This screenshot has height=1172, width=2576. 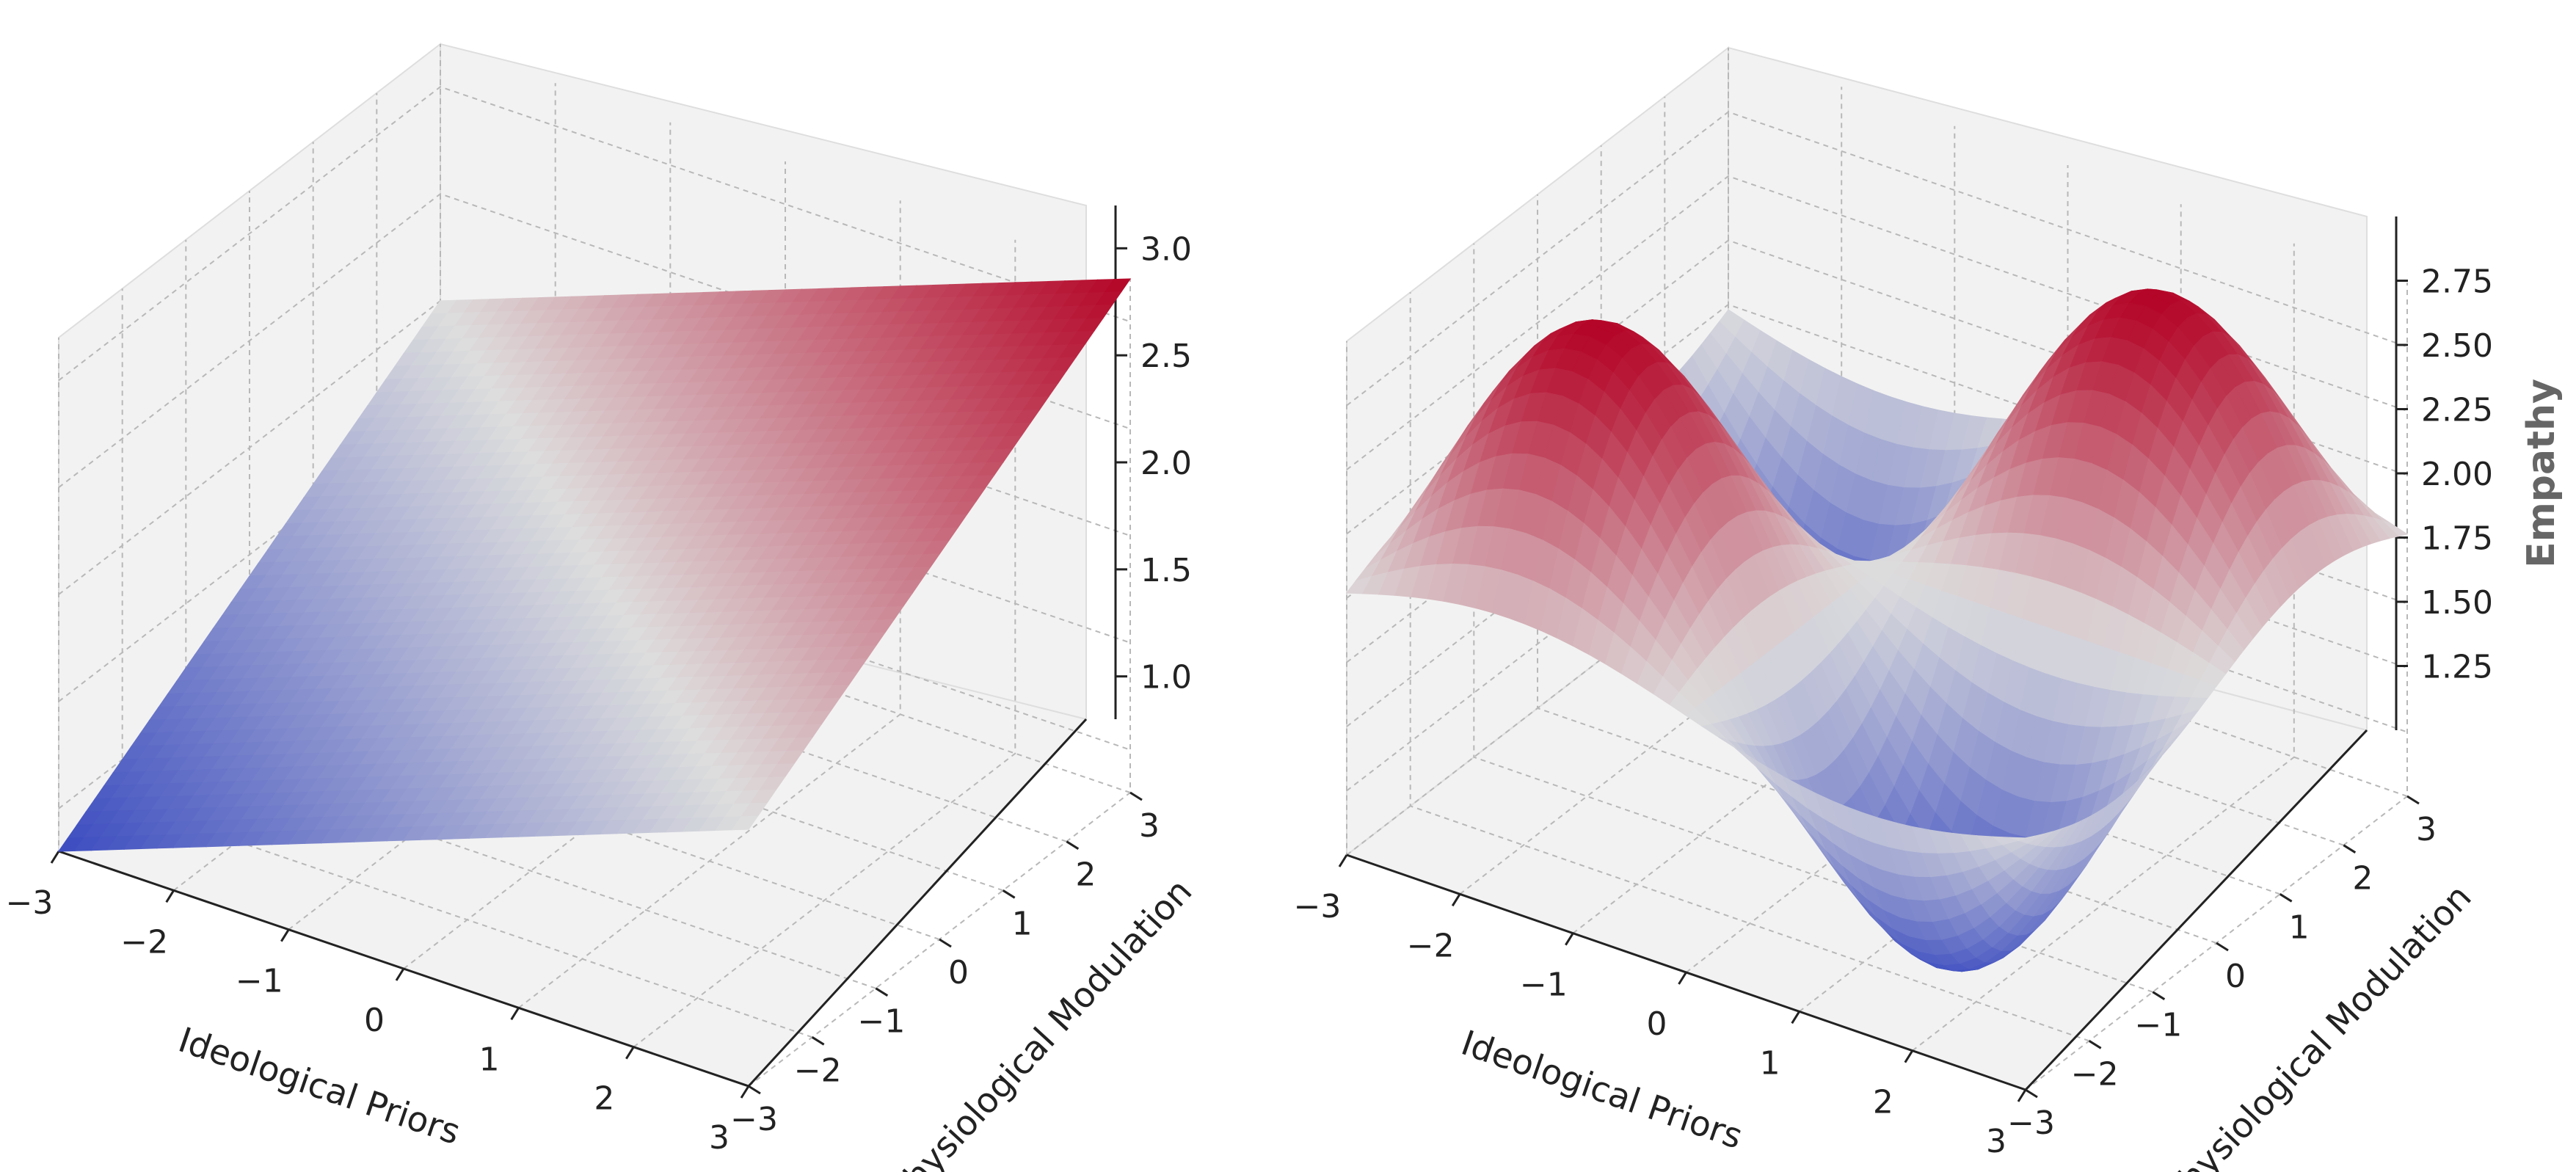 I want to click on z-tick-label: 1.5, so click(x=1166, y=570).